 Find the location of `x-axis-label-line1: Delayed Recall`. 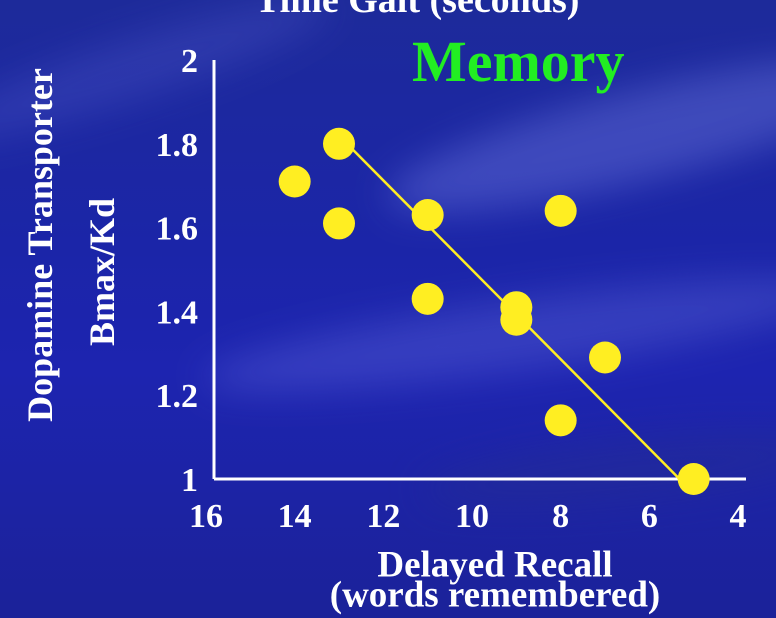

x-axis-label-line1: Delayed Recall is located at coordinates (495, 565).